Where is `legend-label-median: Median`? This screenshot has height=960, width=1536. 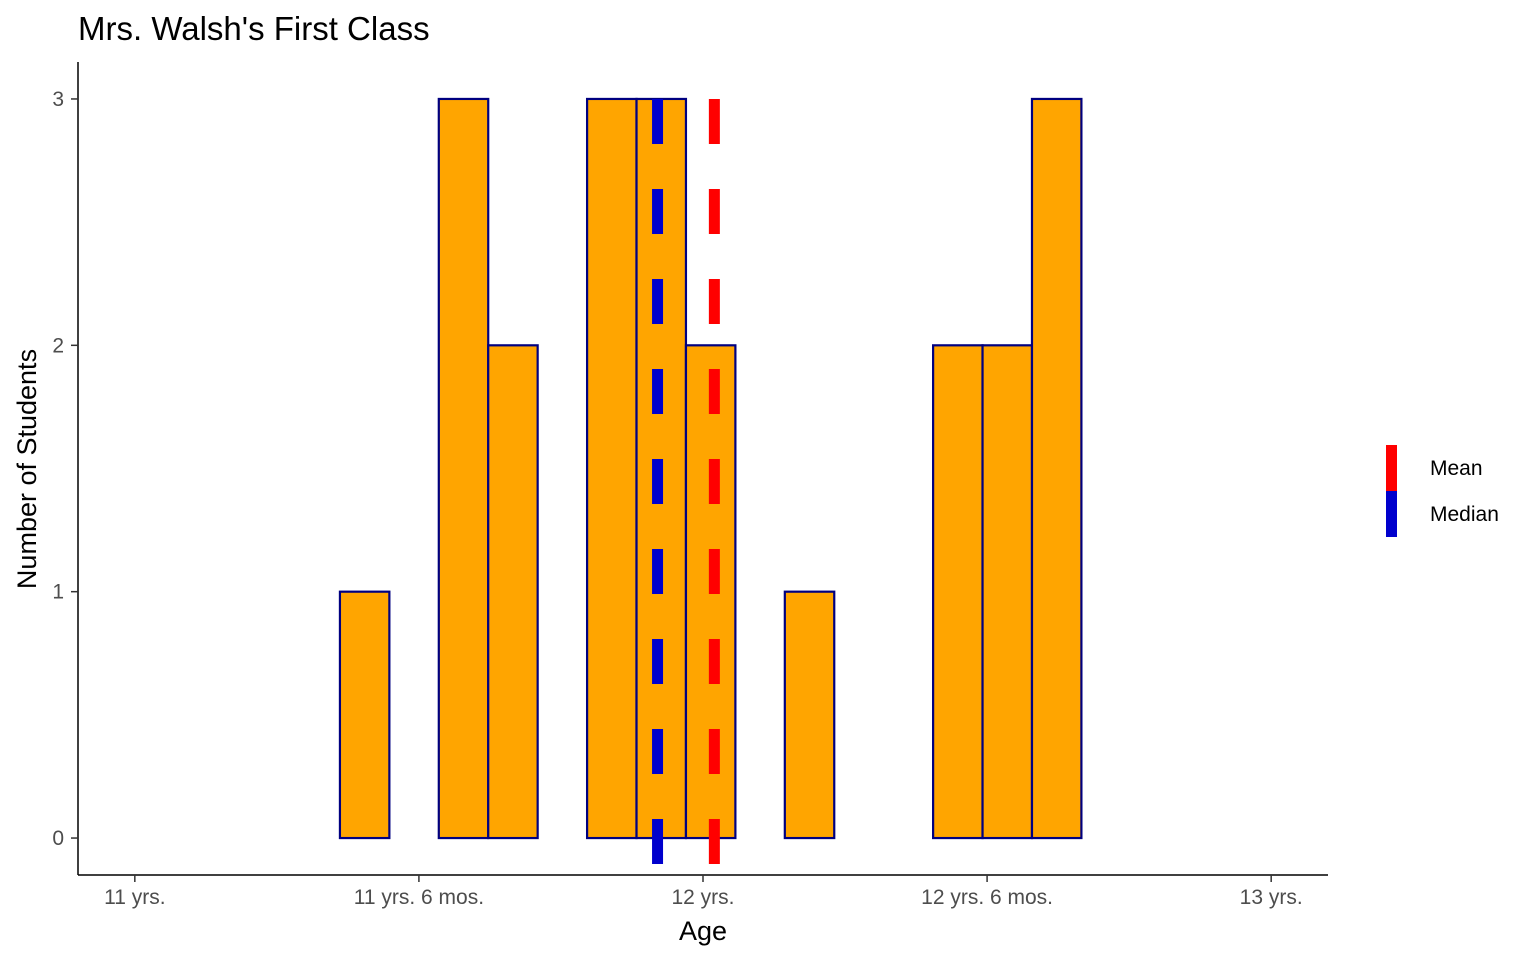
legend-label-median: Median is located at coordinates (1464, 514).